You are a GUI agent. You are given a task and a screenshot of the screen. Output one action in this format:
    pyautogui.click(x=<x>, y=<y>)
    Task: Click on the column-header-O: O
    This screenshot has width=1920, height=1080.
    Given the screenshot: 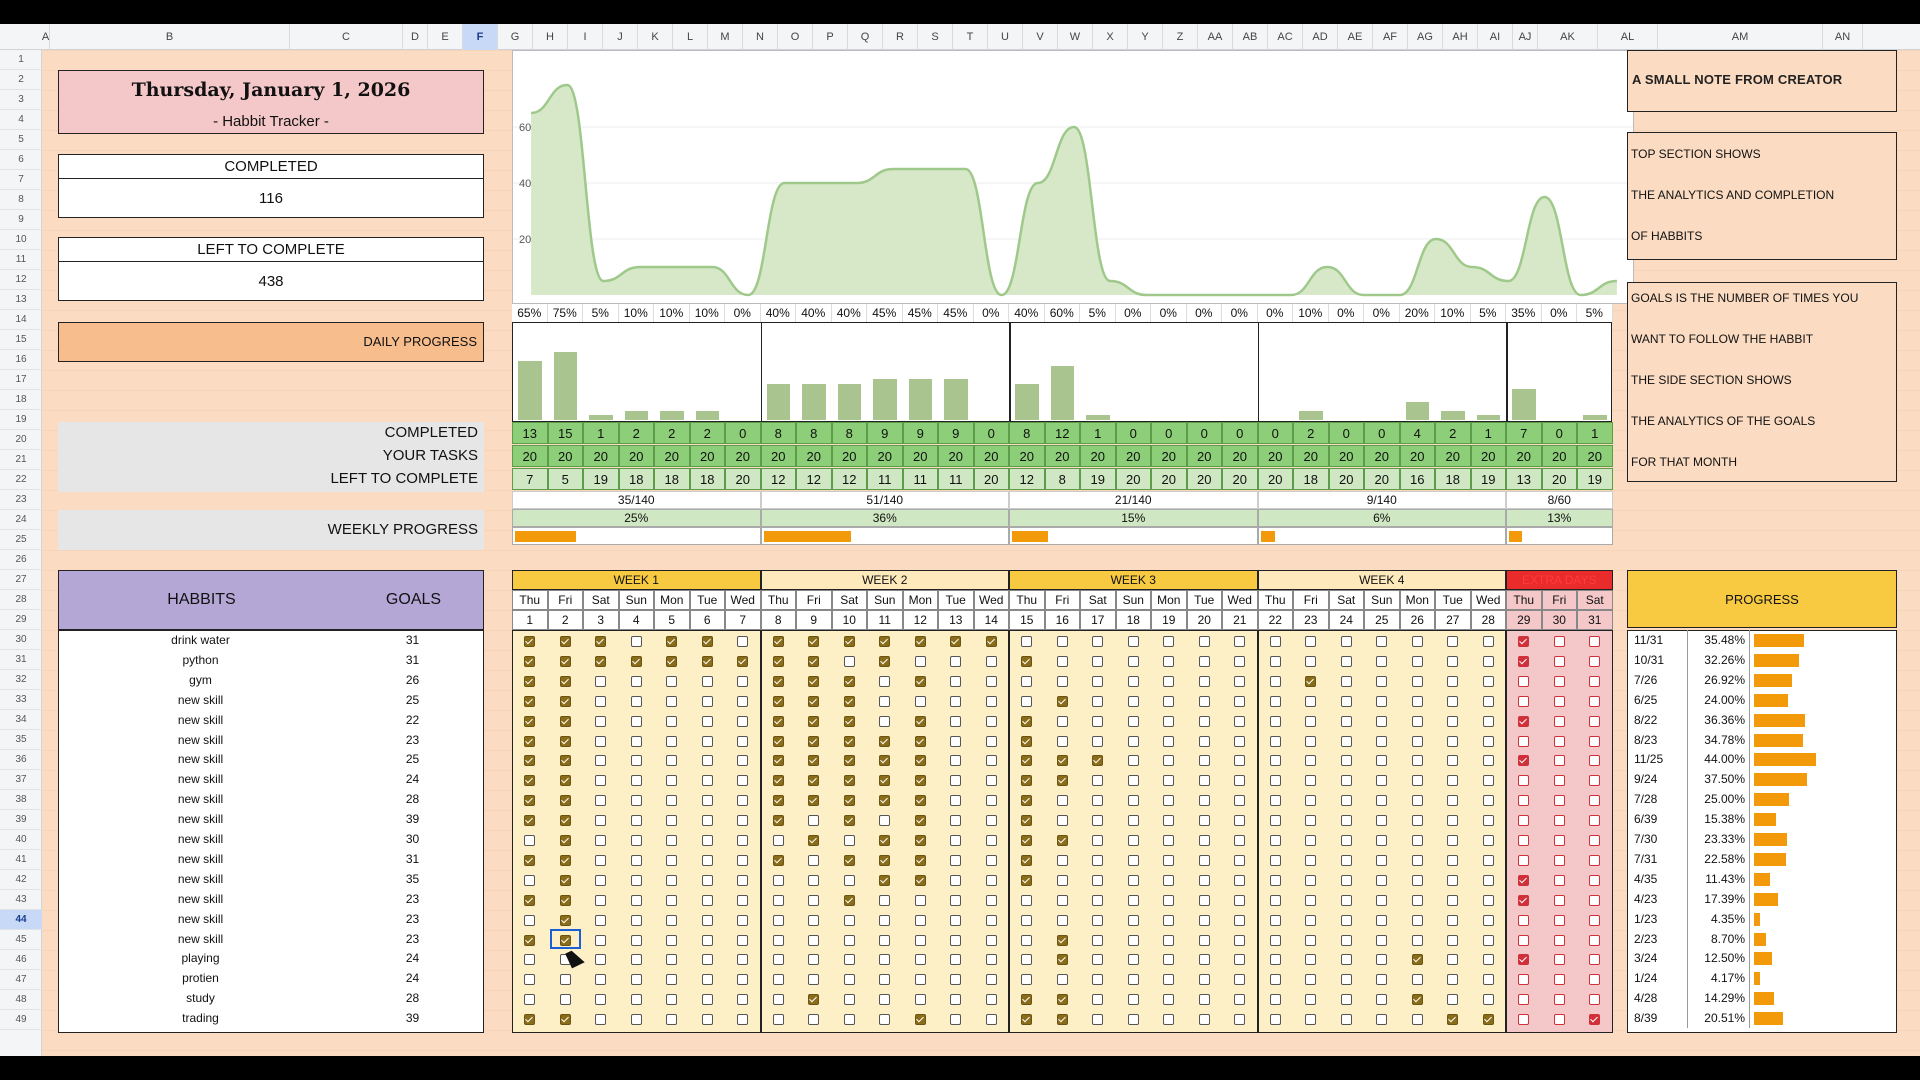 What is the action you would take?
    pyautogui.click(x=795, y=37)
    